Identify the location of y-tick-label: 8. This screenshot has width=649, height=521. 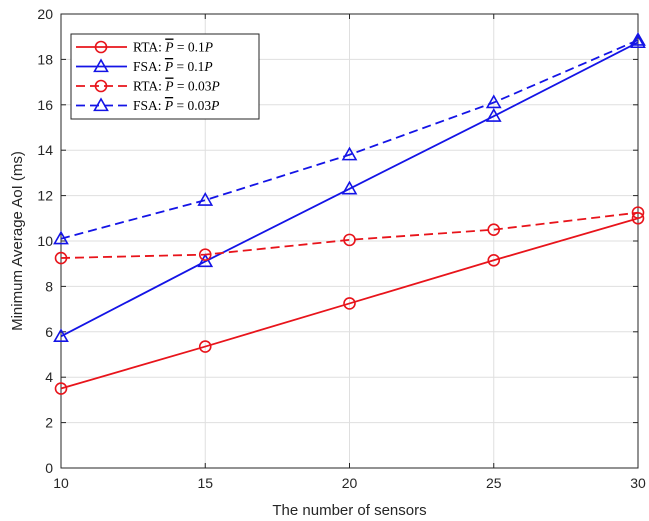
(49, 286).